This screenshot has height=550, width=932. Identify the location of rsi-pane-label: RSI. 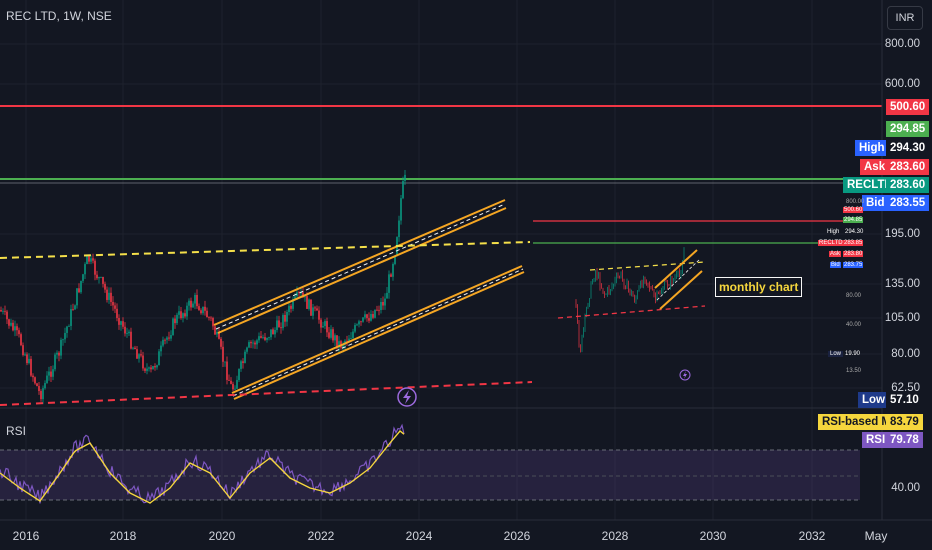
(16, 431).